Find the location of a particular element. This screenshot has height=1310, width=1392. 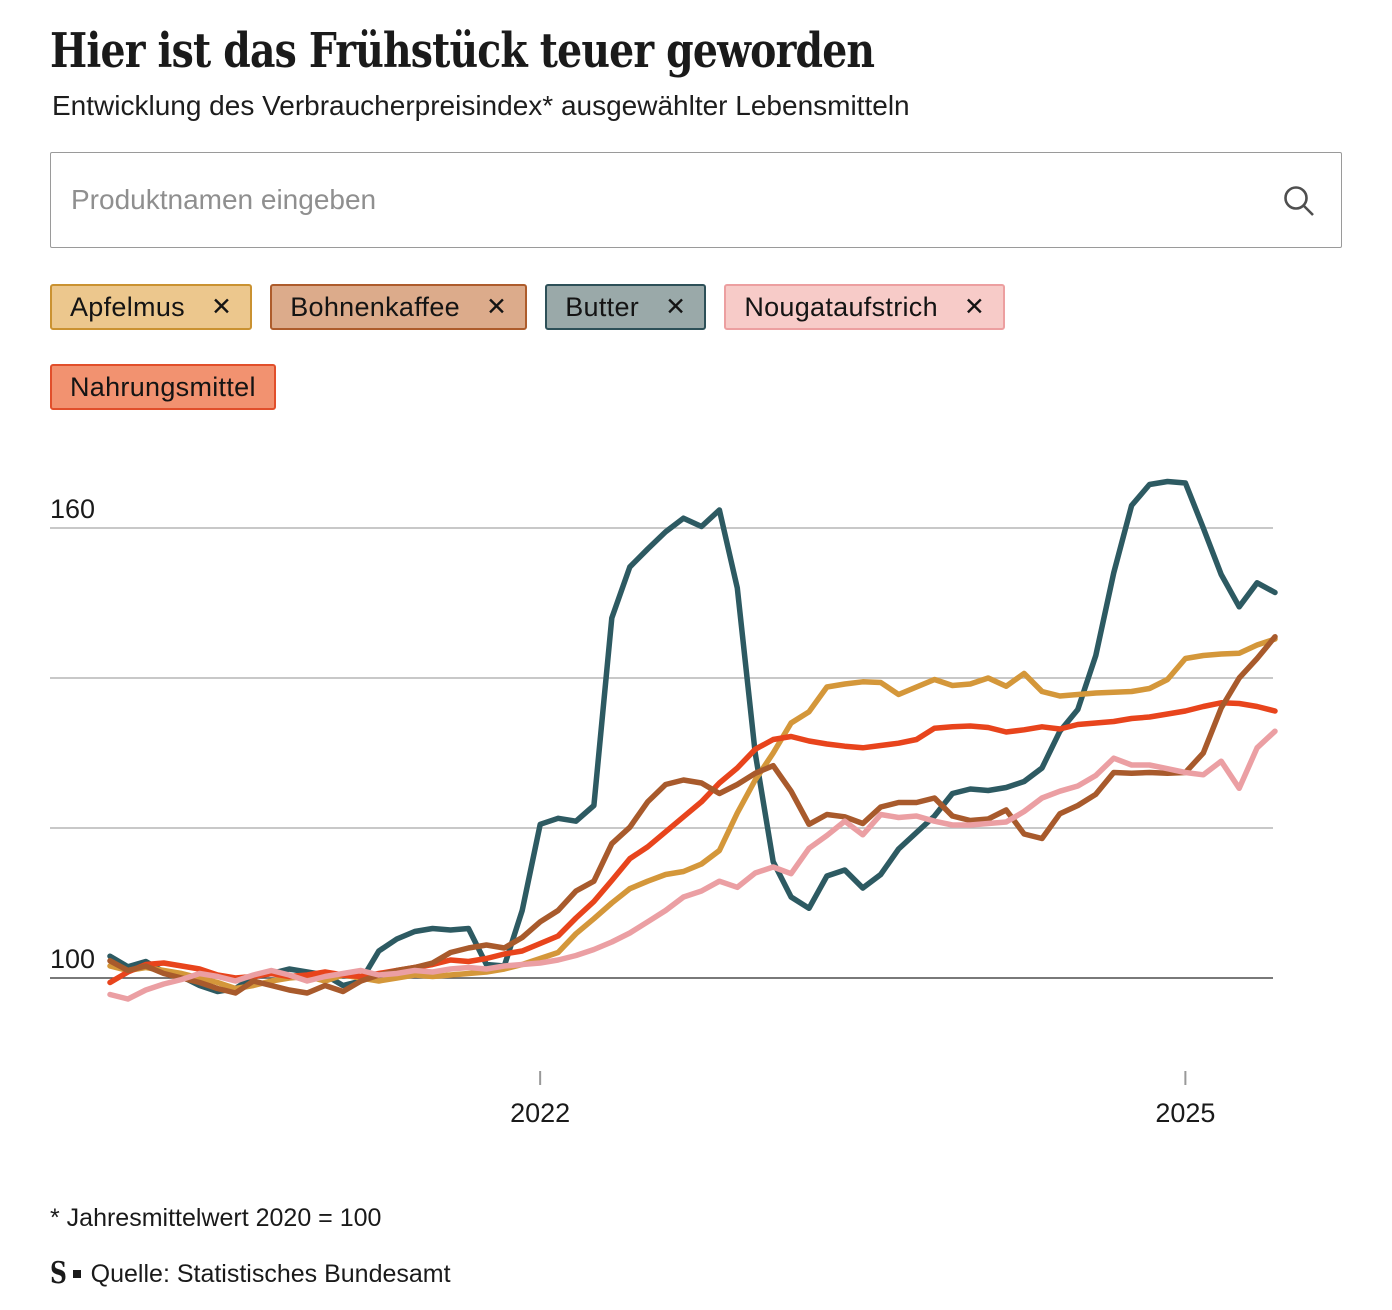

filter-chip-bohnenkaffee: Bohnenkaffee ✕ is located at coordinates (399, 307).